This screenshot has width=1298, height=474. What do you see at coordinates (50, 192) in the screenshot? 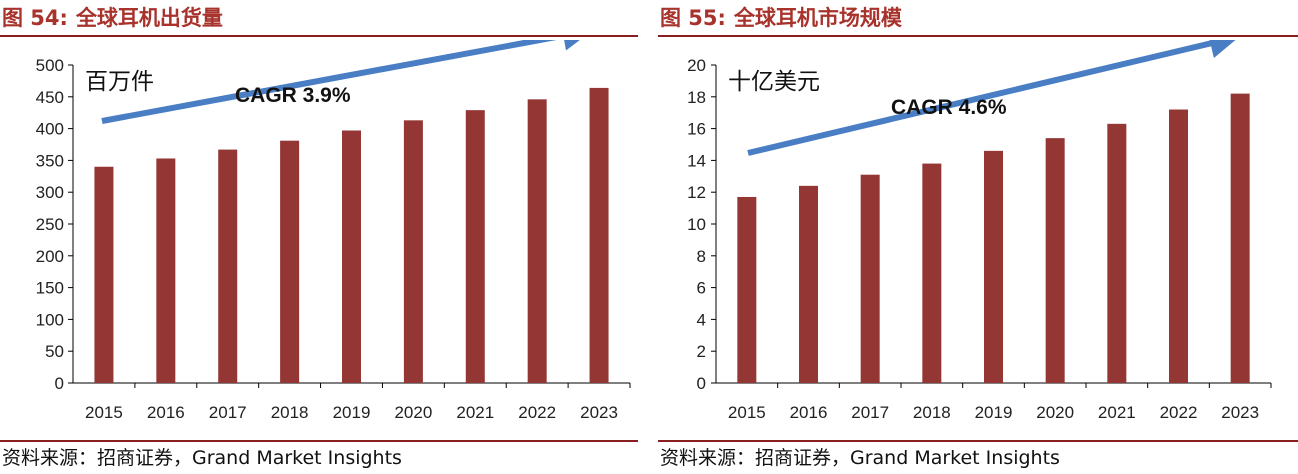
I see `y-tick-label: 300` at bounding box center [50, 192].